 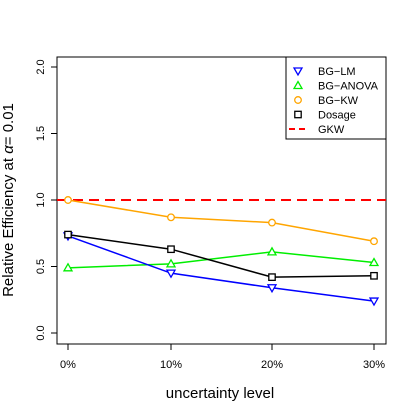 I want to click on legend-label: BG−KW, so click(x=338, y=101).